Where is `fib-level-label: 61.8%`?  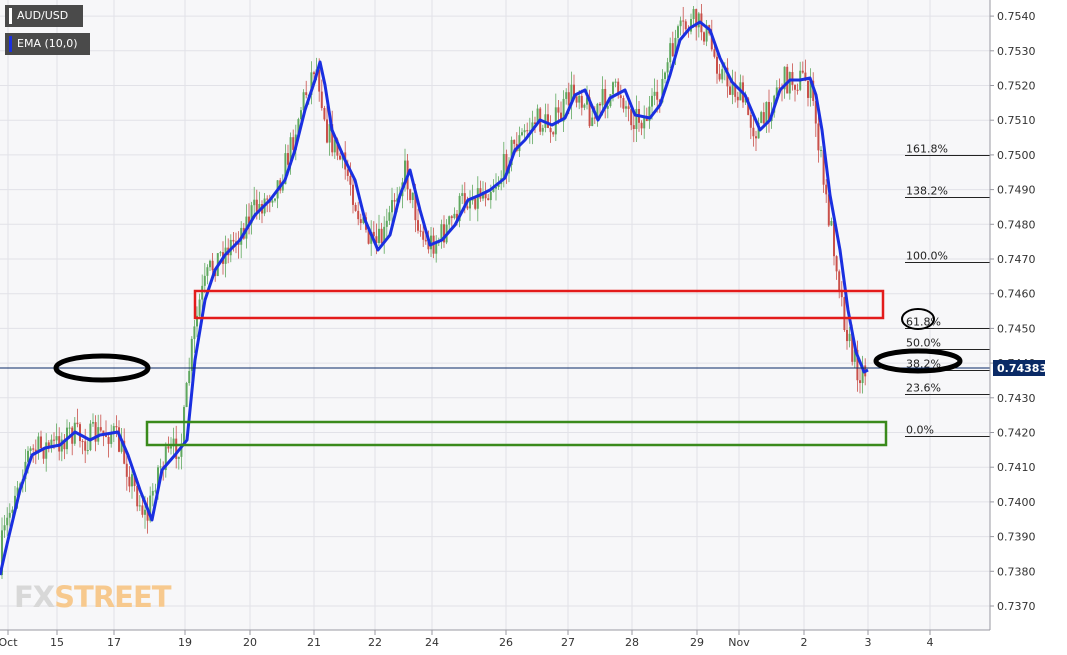
fib-level-label: 61.8% is located at coordinates (923, 322).